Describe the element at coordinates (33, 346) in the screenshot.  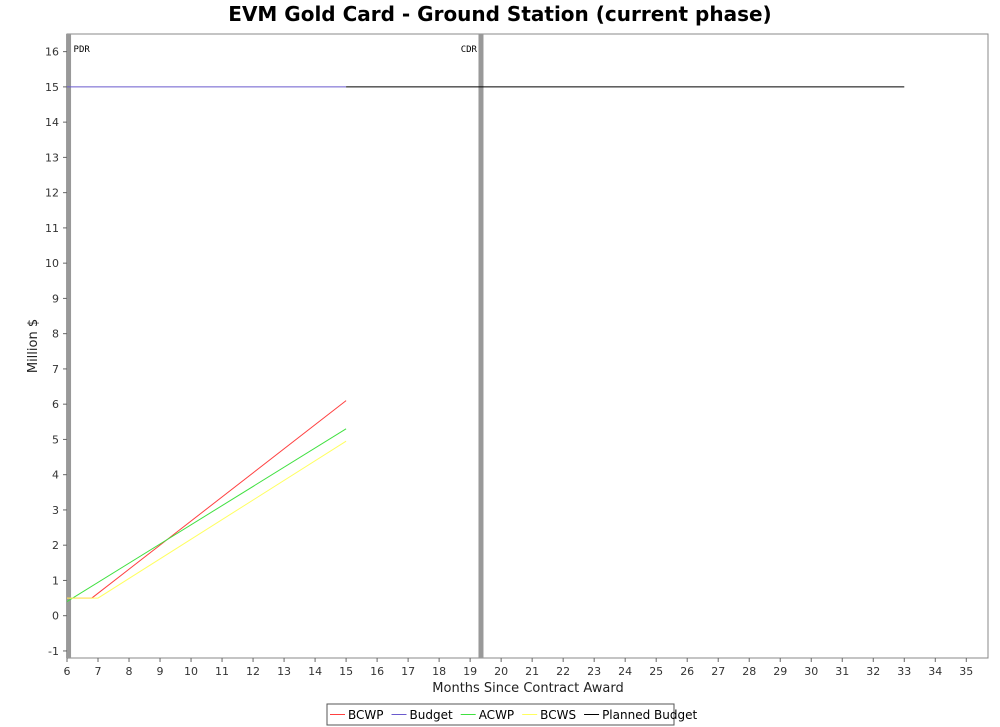
I see `y-axis-label: Million $` at that location.